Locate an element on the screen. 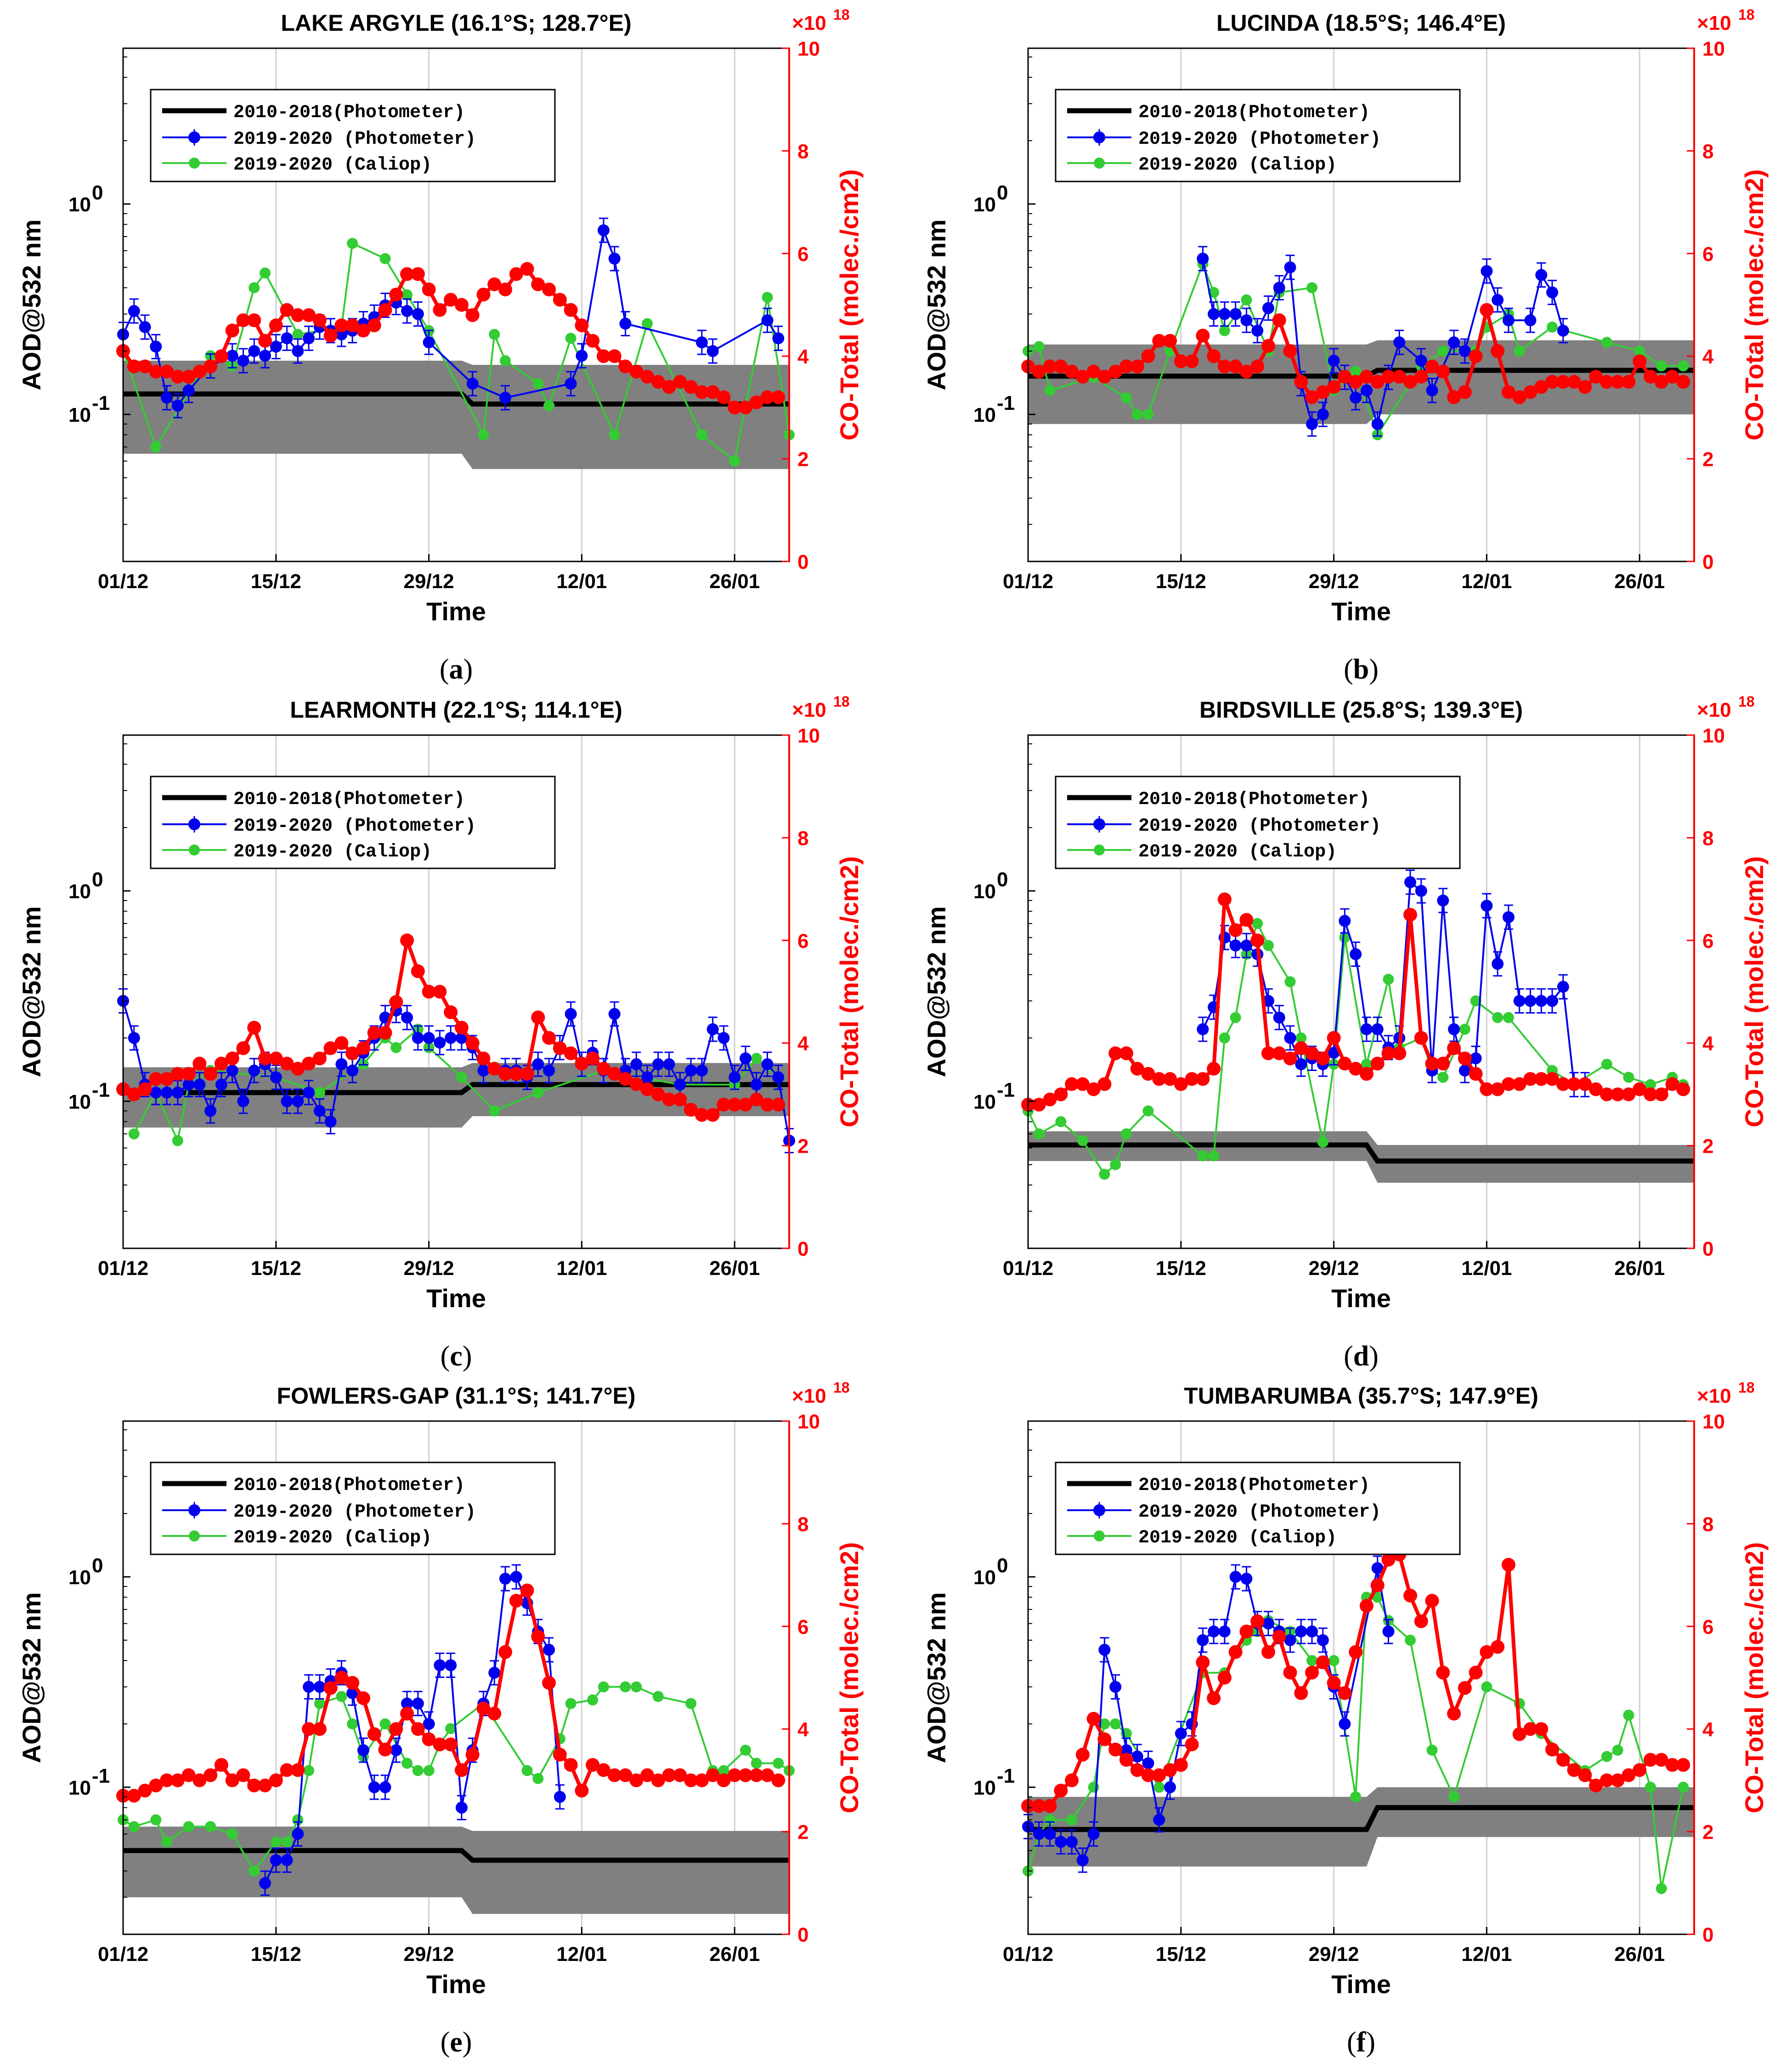 The height and width of the screenshot is (2068, 1792). co-total-series is located at coordinates (451, 1693).